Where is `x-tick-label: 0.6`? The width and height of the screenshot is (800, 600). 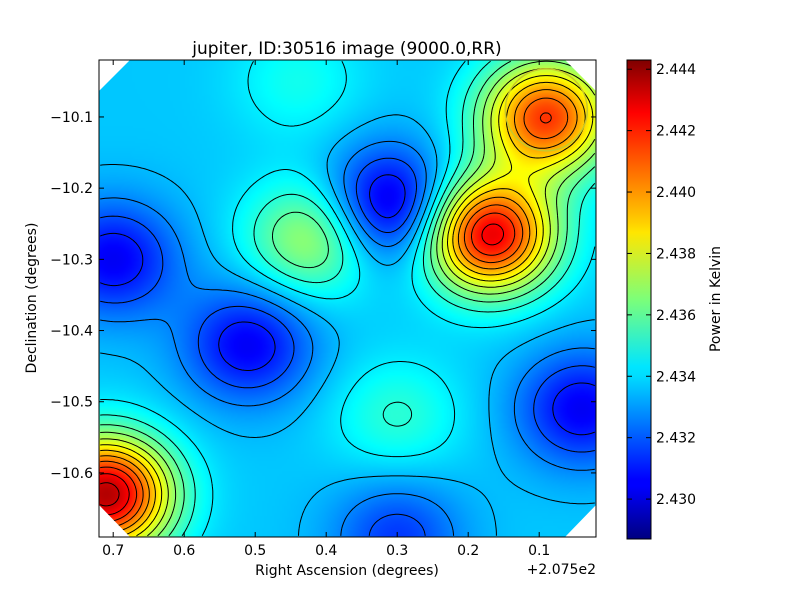 x-tick-label: 0.6 is located at coordinates (184, 551).